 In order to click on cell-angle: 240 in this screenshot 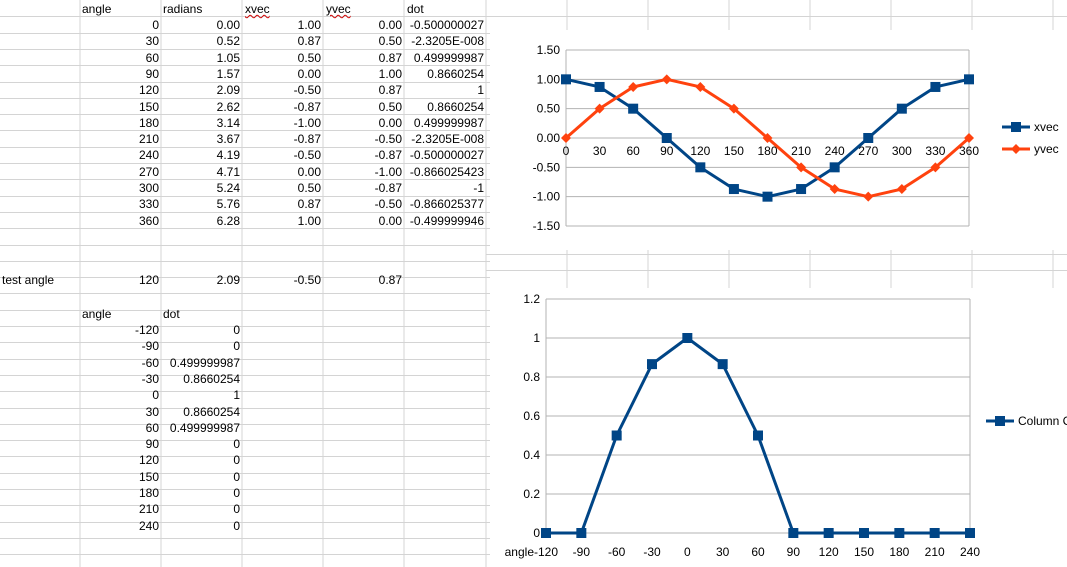, I will do `click(148, 155)`.